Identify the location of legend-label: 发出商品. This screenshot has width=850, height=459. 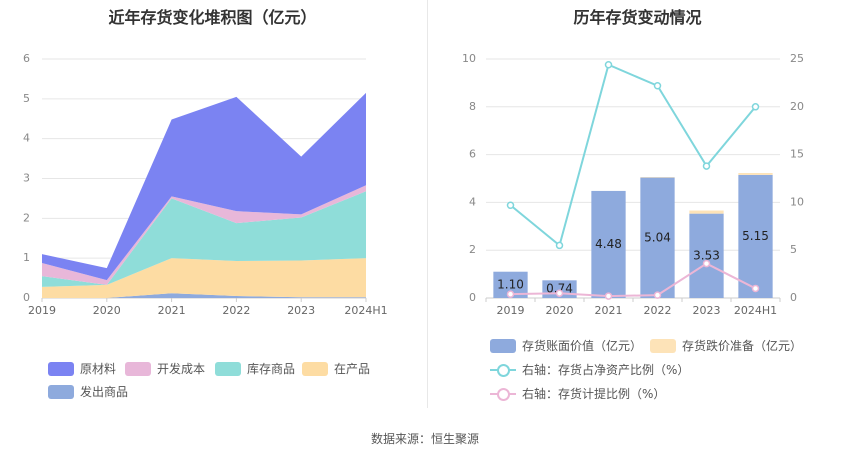
(104, 392).